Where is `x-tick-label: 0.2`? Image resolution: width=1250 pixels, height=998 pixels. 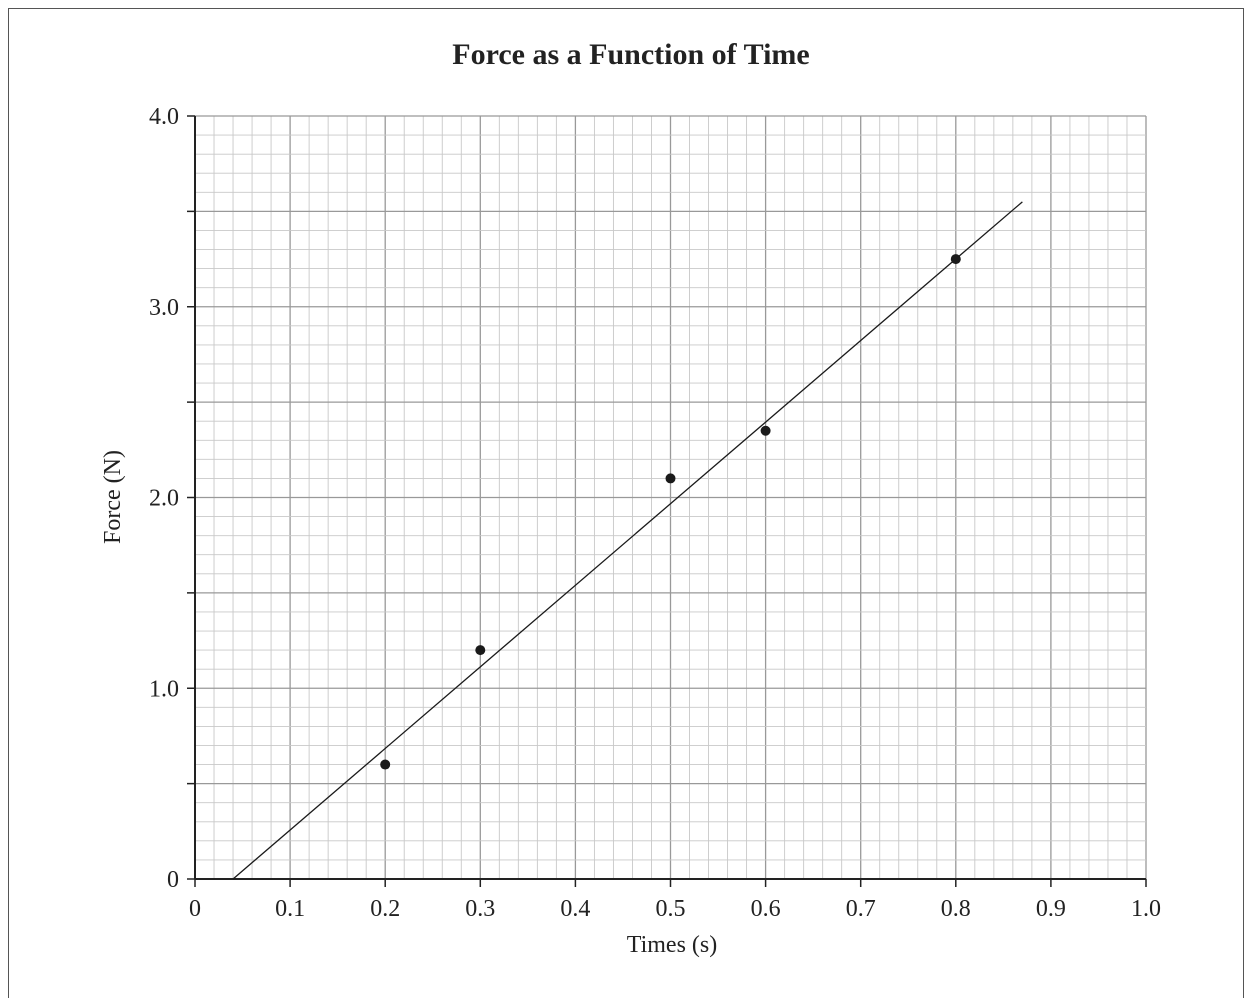
x-tick-label: 0.2 is located at coordinates (385, 909).